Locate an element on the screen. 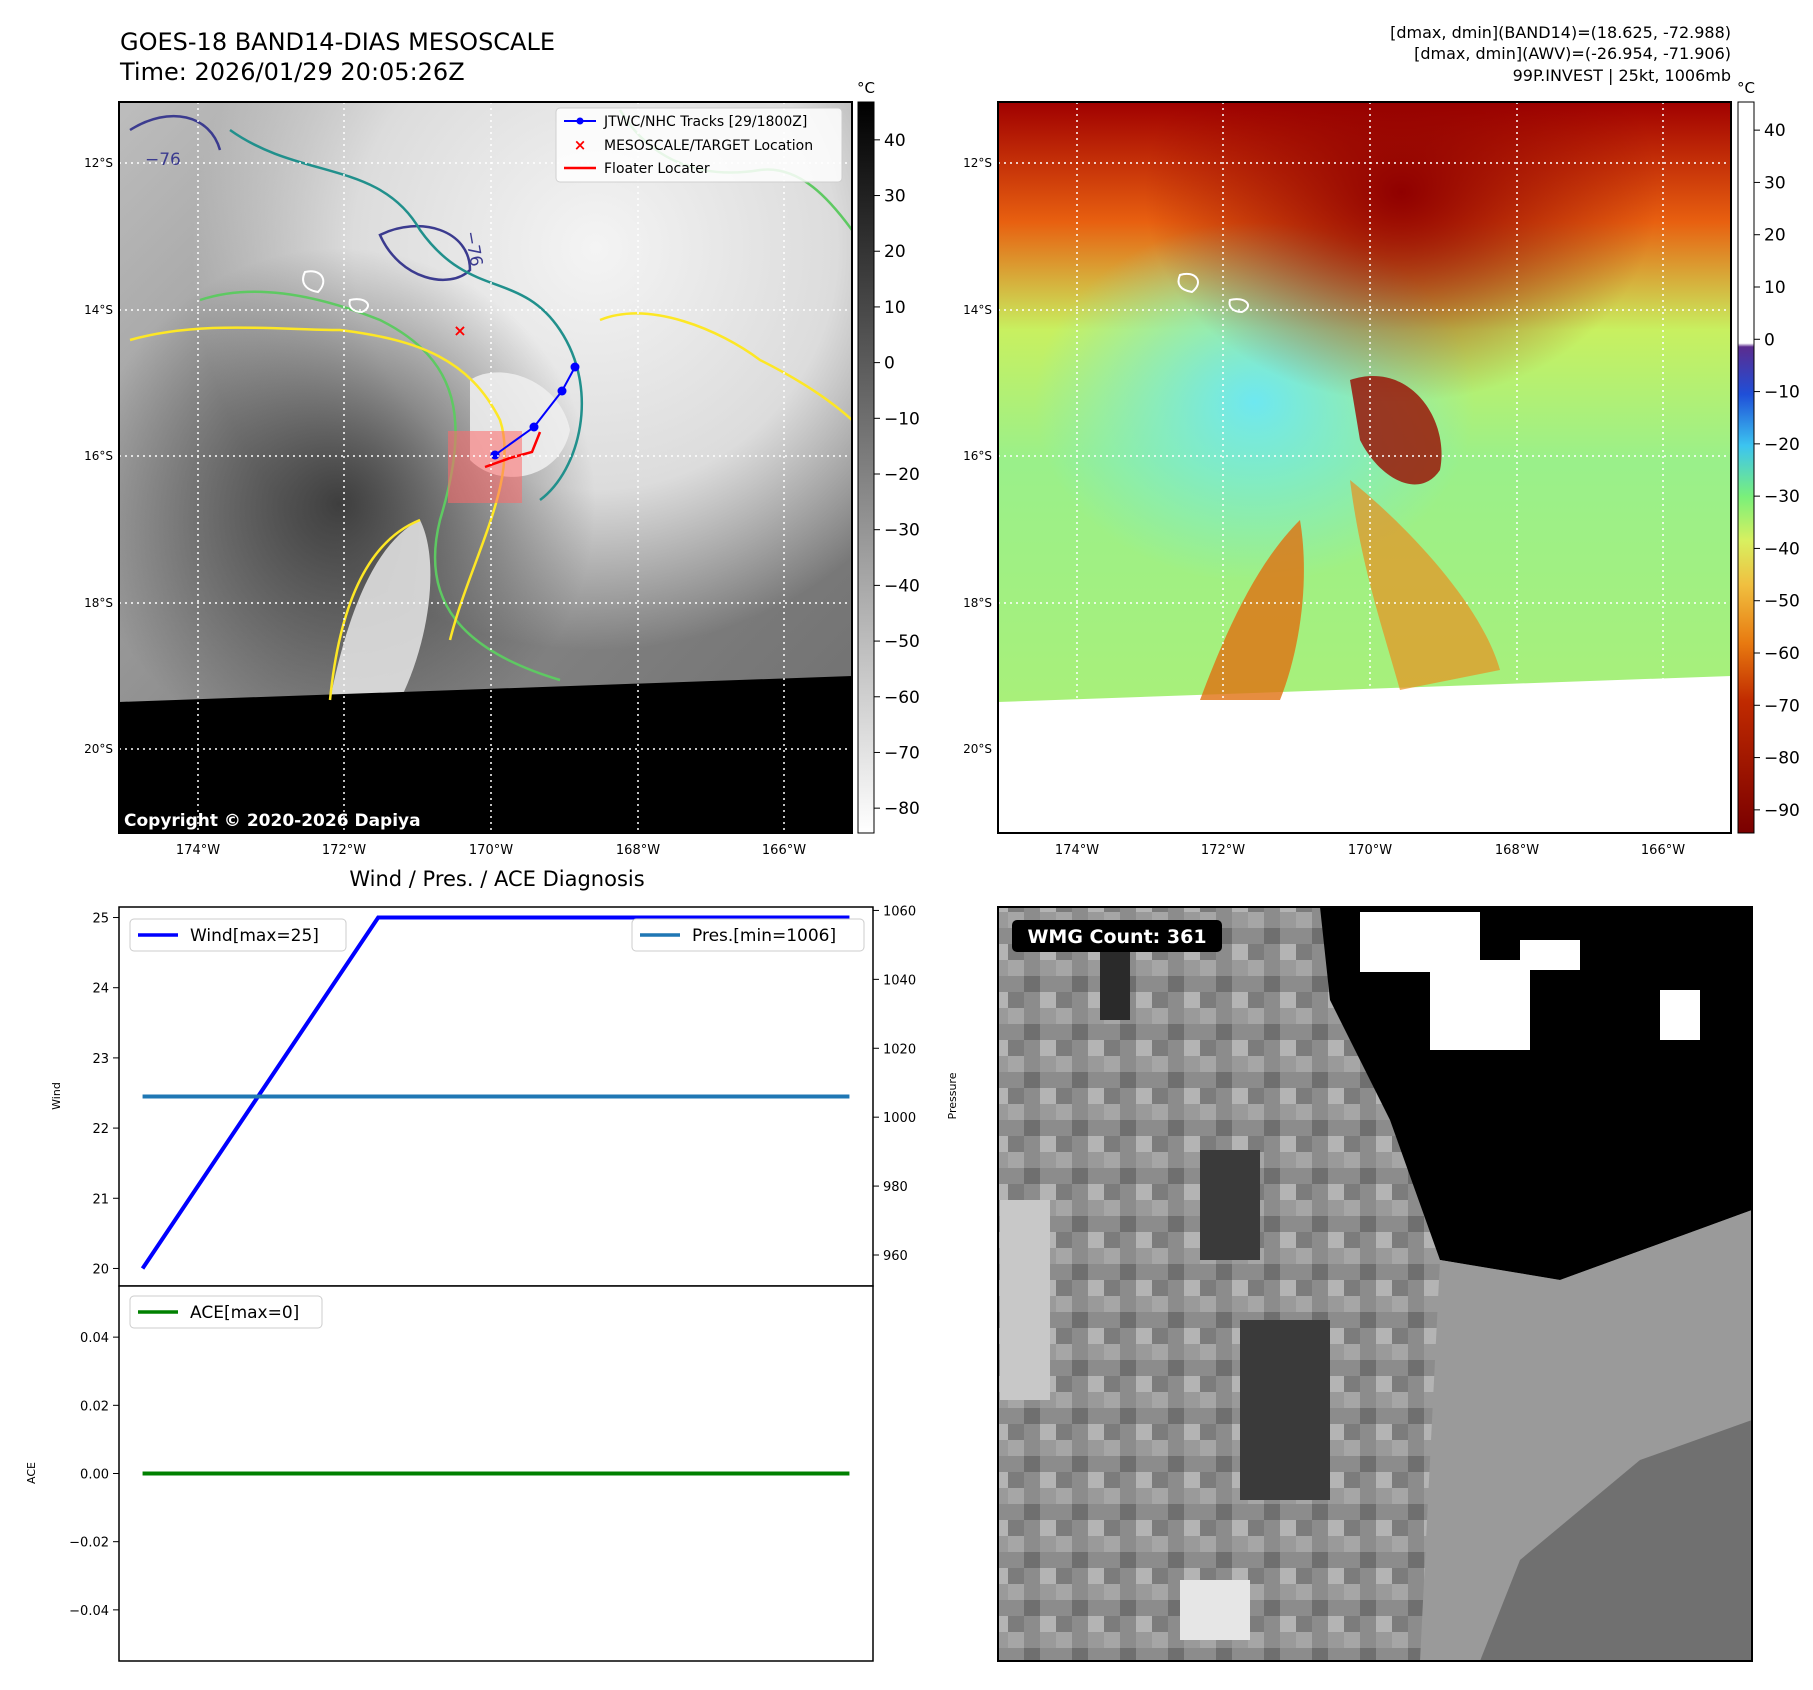  wind-legend: Wind[max=25] is located at coordinates (238, 935).